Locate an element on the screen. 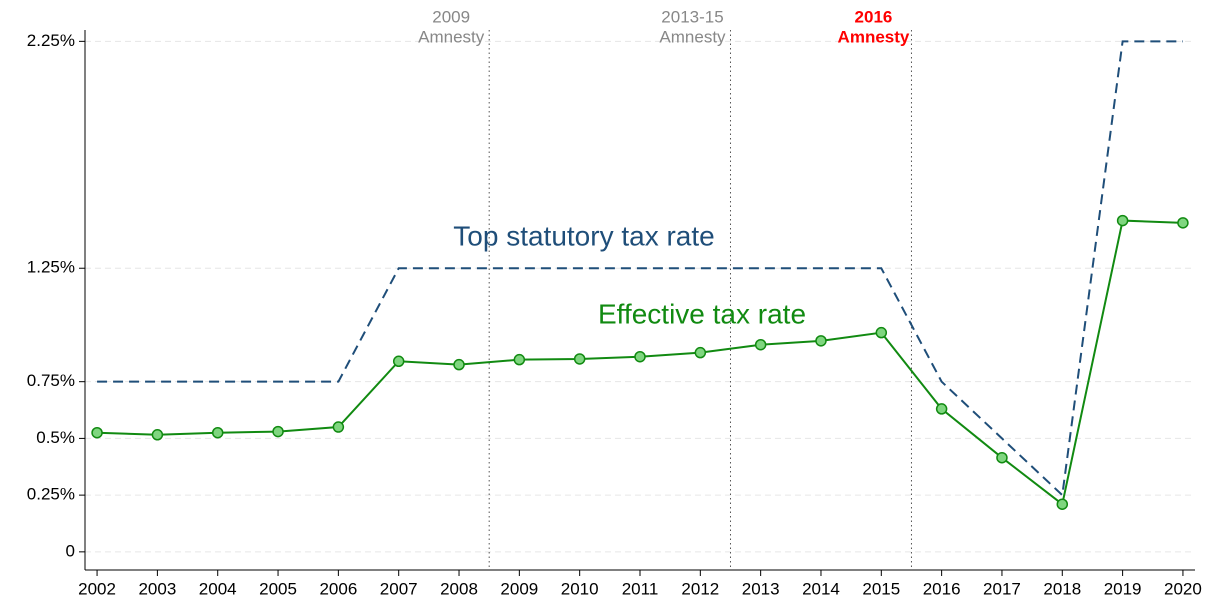 This screenshot has height=601, width=1217. x-tick-label: 2006 is located at coordinates (338, 588).